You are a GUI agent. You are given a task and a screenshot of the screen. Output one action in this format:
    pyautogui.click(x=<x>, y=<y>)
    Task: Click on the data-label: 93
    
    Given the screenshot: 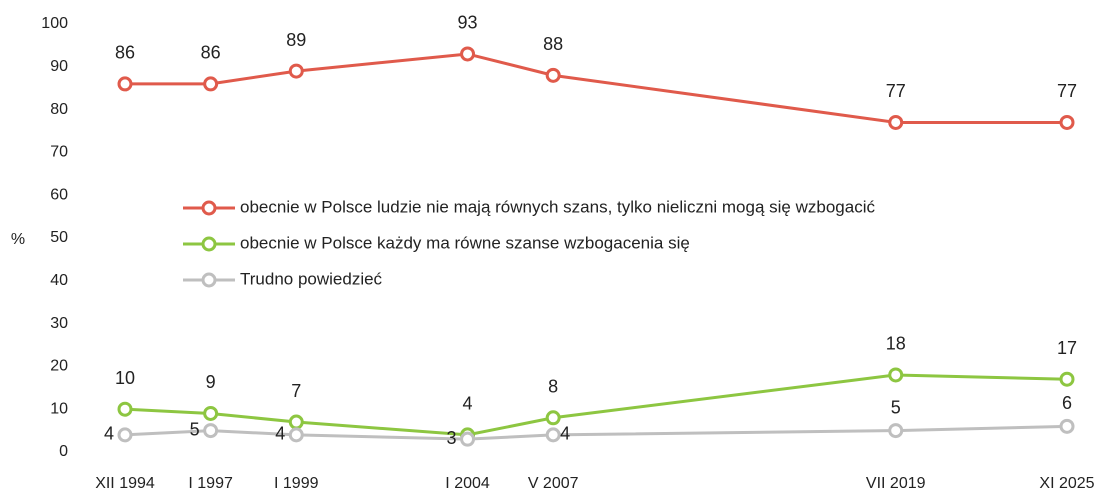 What is the action you would take?
    pyautogui.click(x=468, y=23)
    